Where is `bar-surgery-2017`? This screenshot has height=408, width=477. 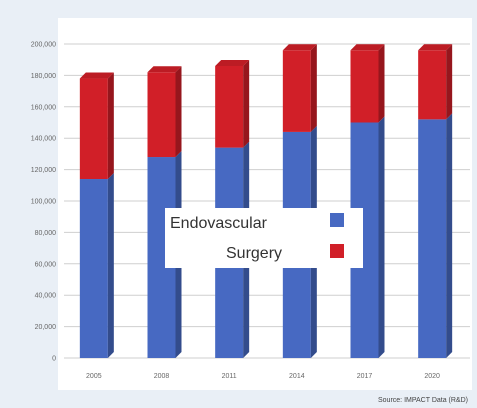 bar-surgery-2017 is located at coordinates (364, 86).